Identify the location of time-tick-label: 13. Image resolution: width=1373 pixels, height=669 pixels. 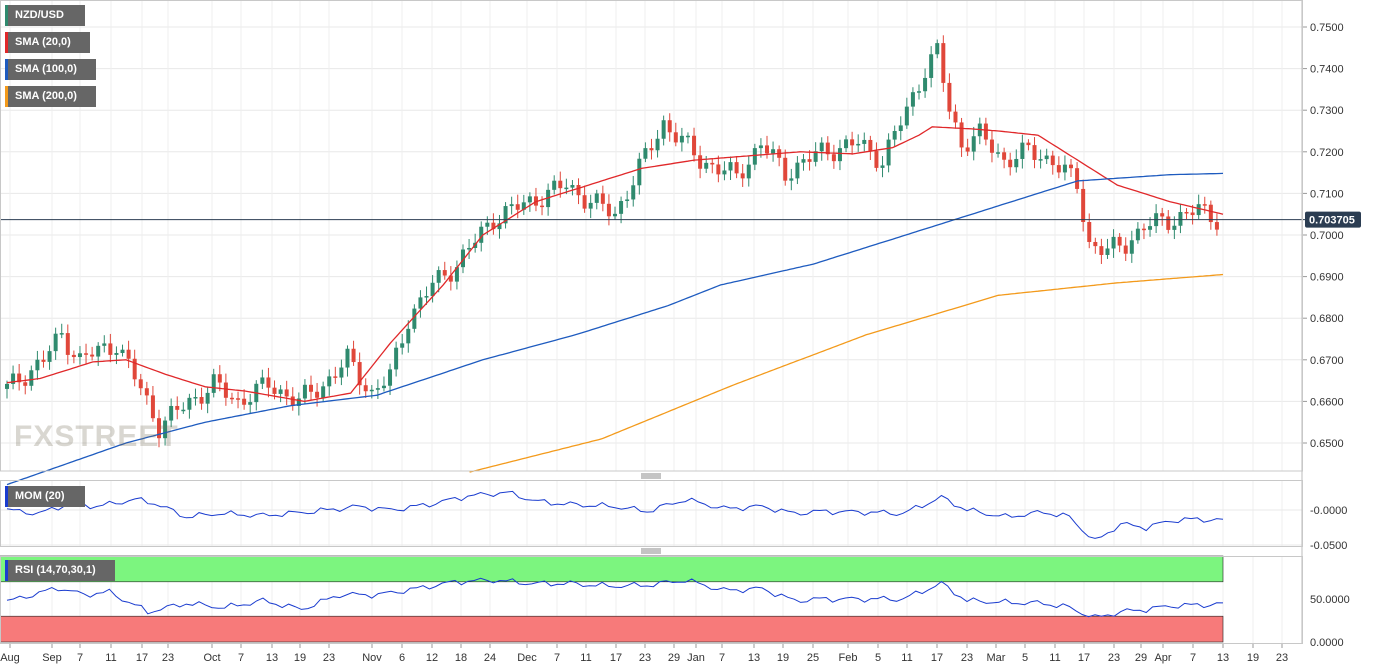
(272, 658).